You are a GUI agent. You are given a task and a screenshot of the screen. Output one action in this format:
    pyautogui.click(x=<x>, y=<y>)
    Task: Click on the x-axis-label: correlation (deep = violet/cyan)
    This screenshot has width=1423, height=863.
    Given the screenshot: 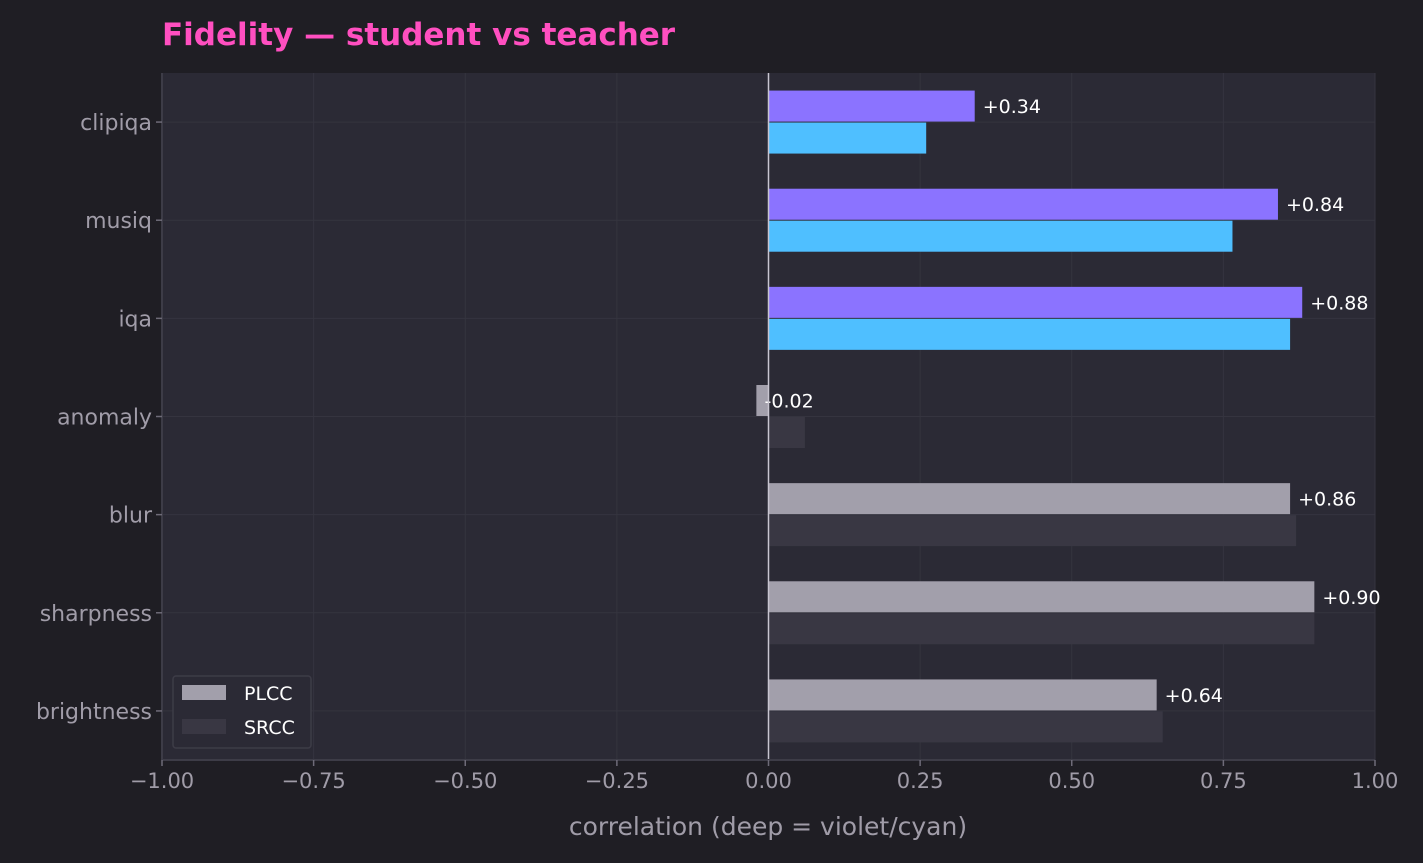 What is the action you would take?
    pyautogui.click(x=768, y=826)
    